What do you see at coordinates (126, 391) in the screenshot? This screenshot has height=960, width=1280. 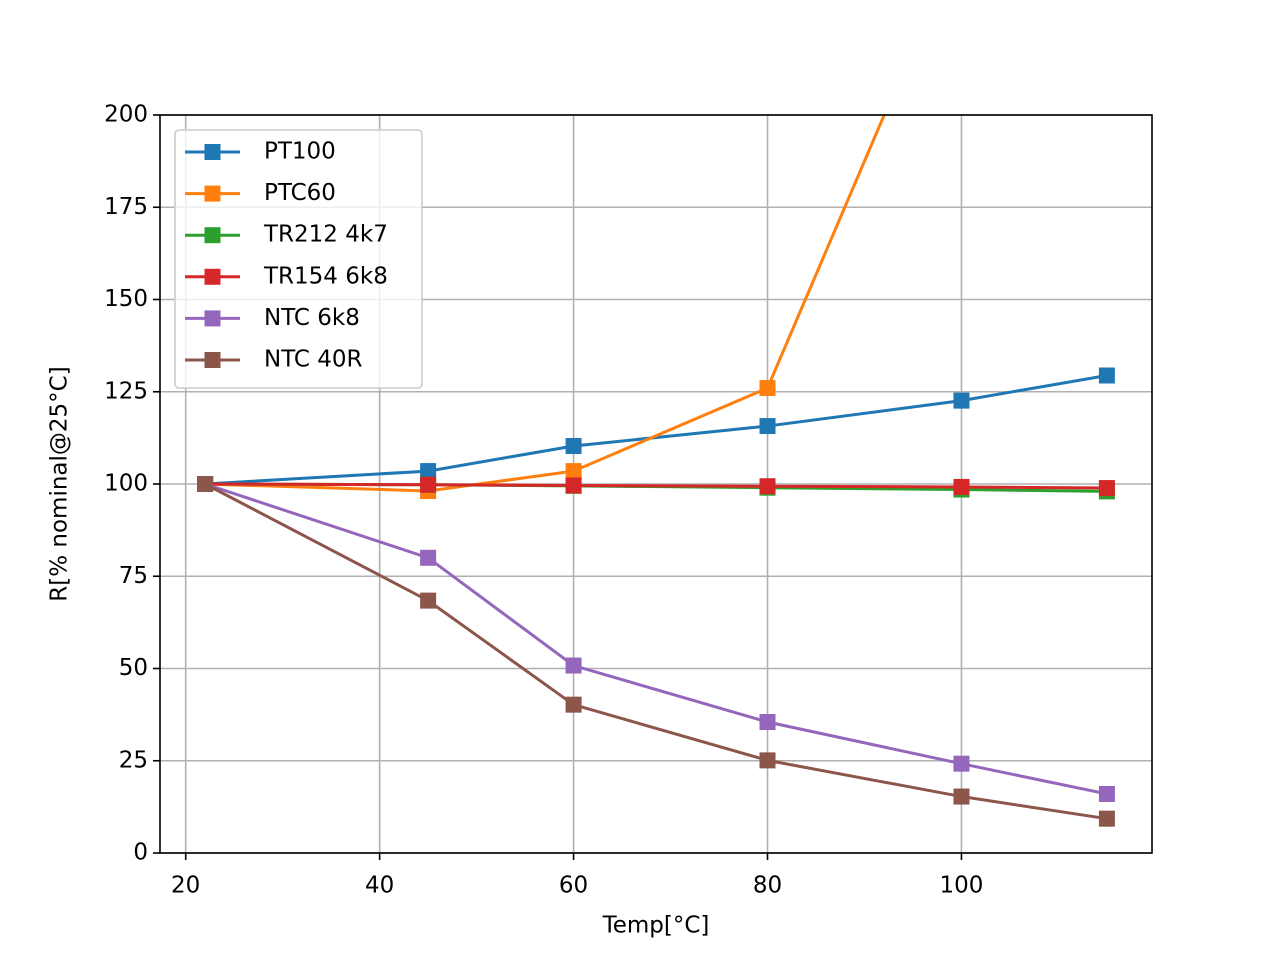 I see `y-tick-label: 125` at bounding box center [126, 391].